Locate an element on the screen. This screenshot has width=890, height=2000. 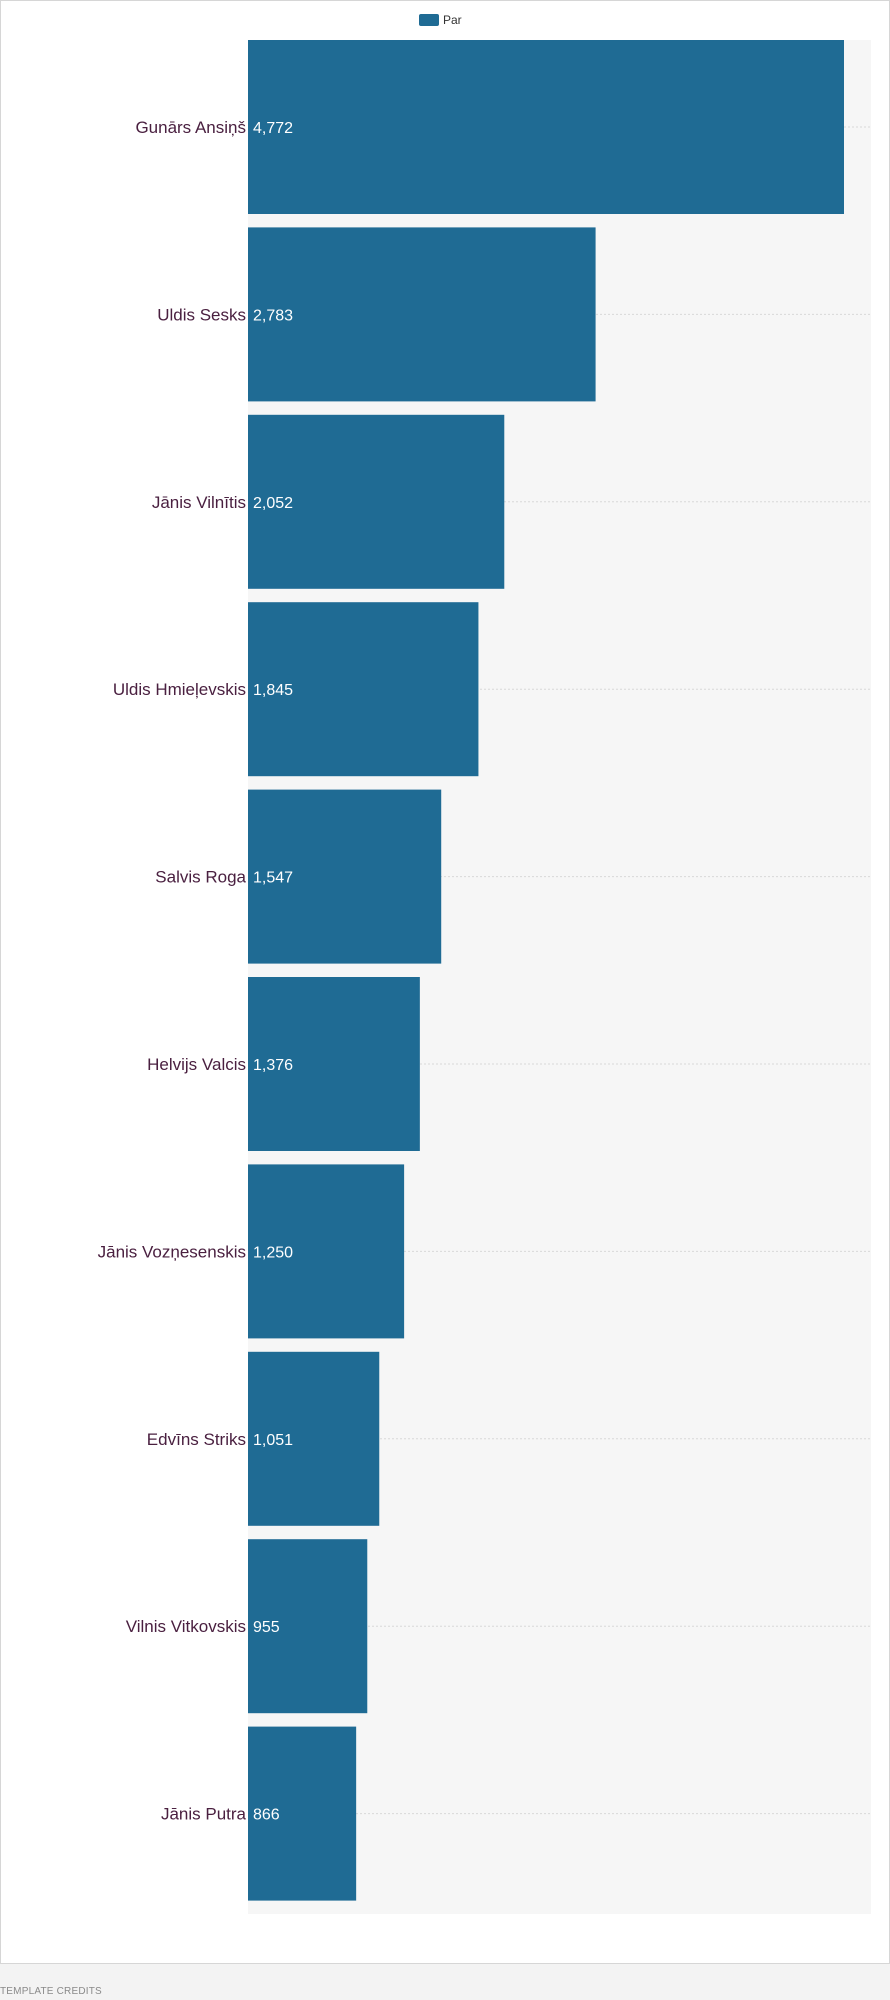
legend: Par is located at coordinates (440, 20).